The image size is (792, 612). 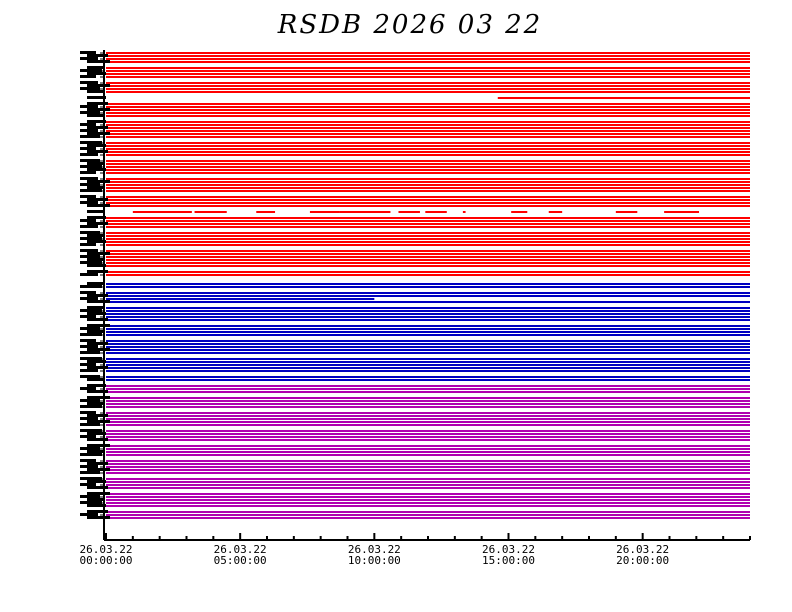 What do you see at coordinates (106, 560) in the screenshot?
I see `x-tick-label-time: 00:00:00` at bounding box center [106, 560].